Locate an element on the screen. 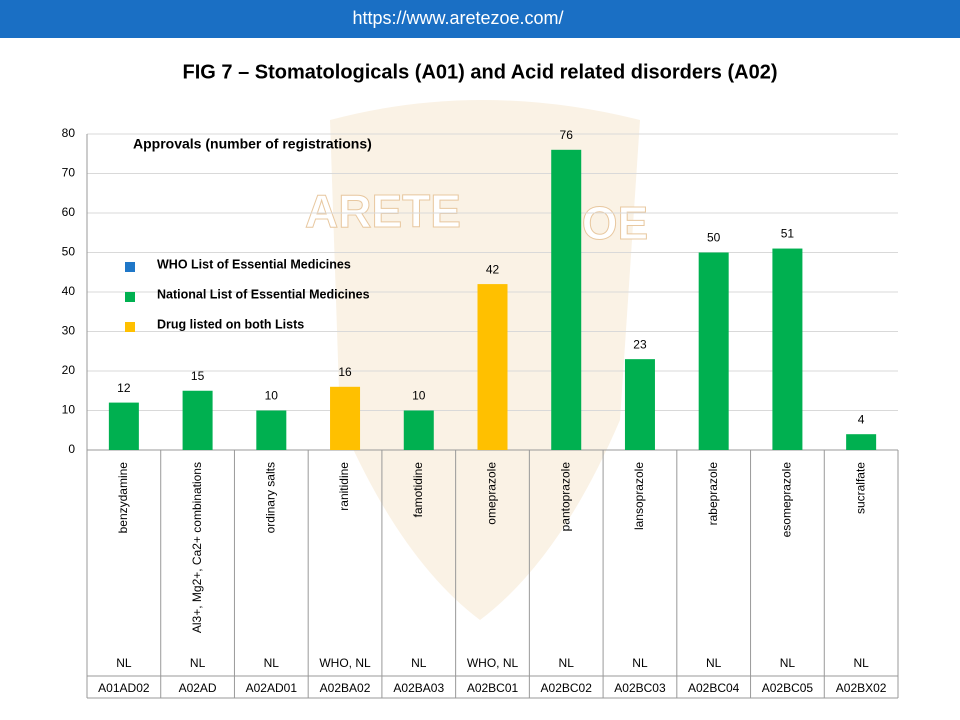 This screenshot has height=720, width=960. atc-code: A02BC01 is located at coordinates (493, 688).